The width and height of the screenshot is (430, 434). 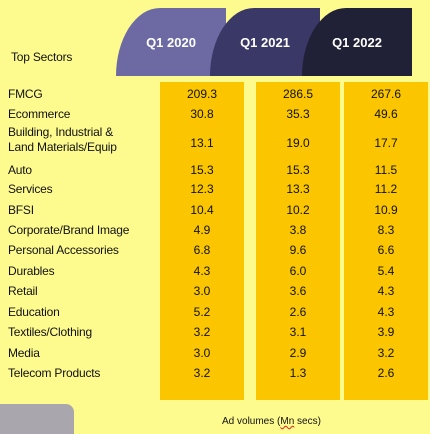 I want to click on cell-value: 17.7, so click(x=386, y=143).